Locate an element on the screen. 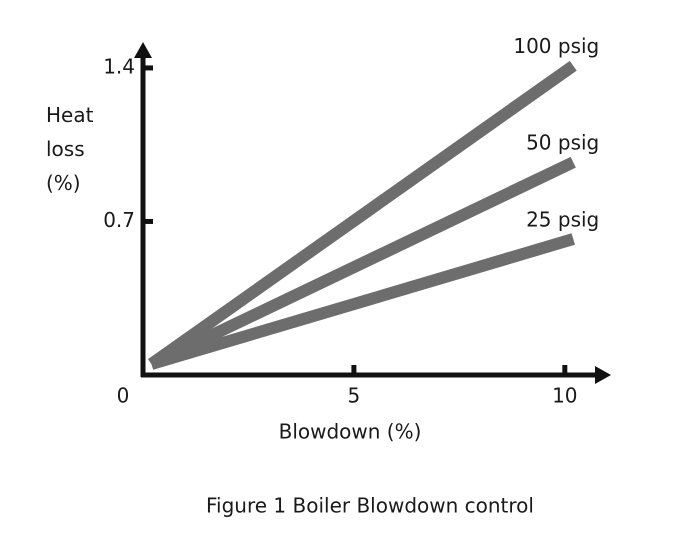  series-label: 100 psig is located at coordinates (556, 46).